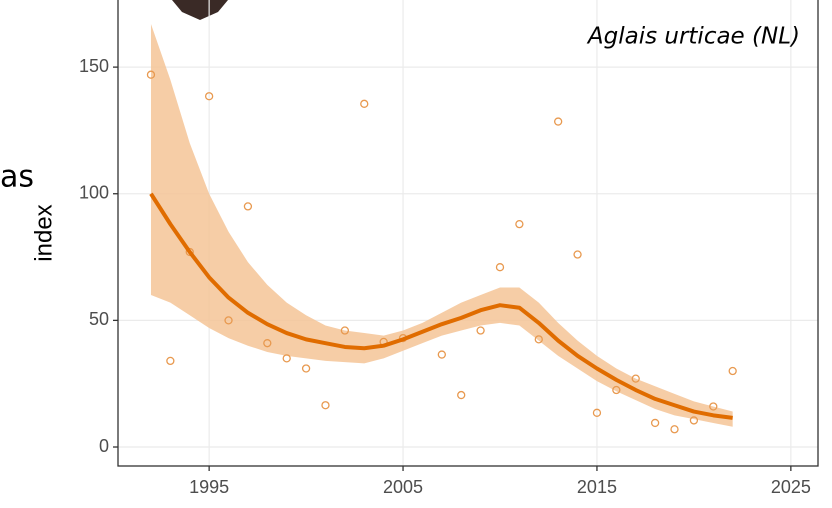 The height and width of the screenshot is (508, 832). Describe the element at coordinates (94, 192) in the screenshot. I see `y-tick-label: 100` at that location.